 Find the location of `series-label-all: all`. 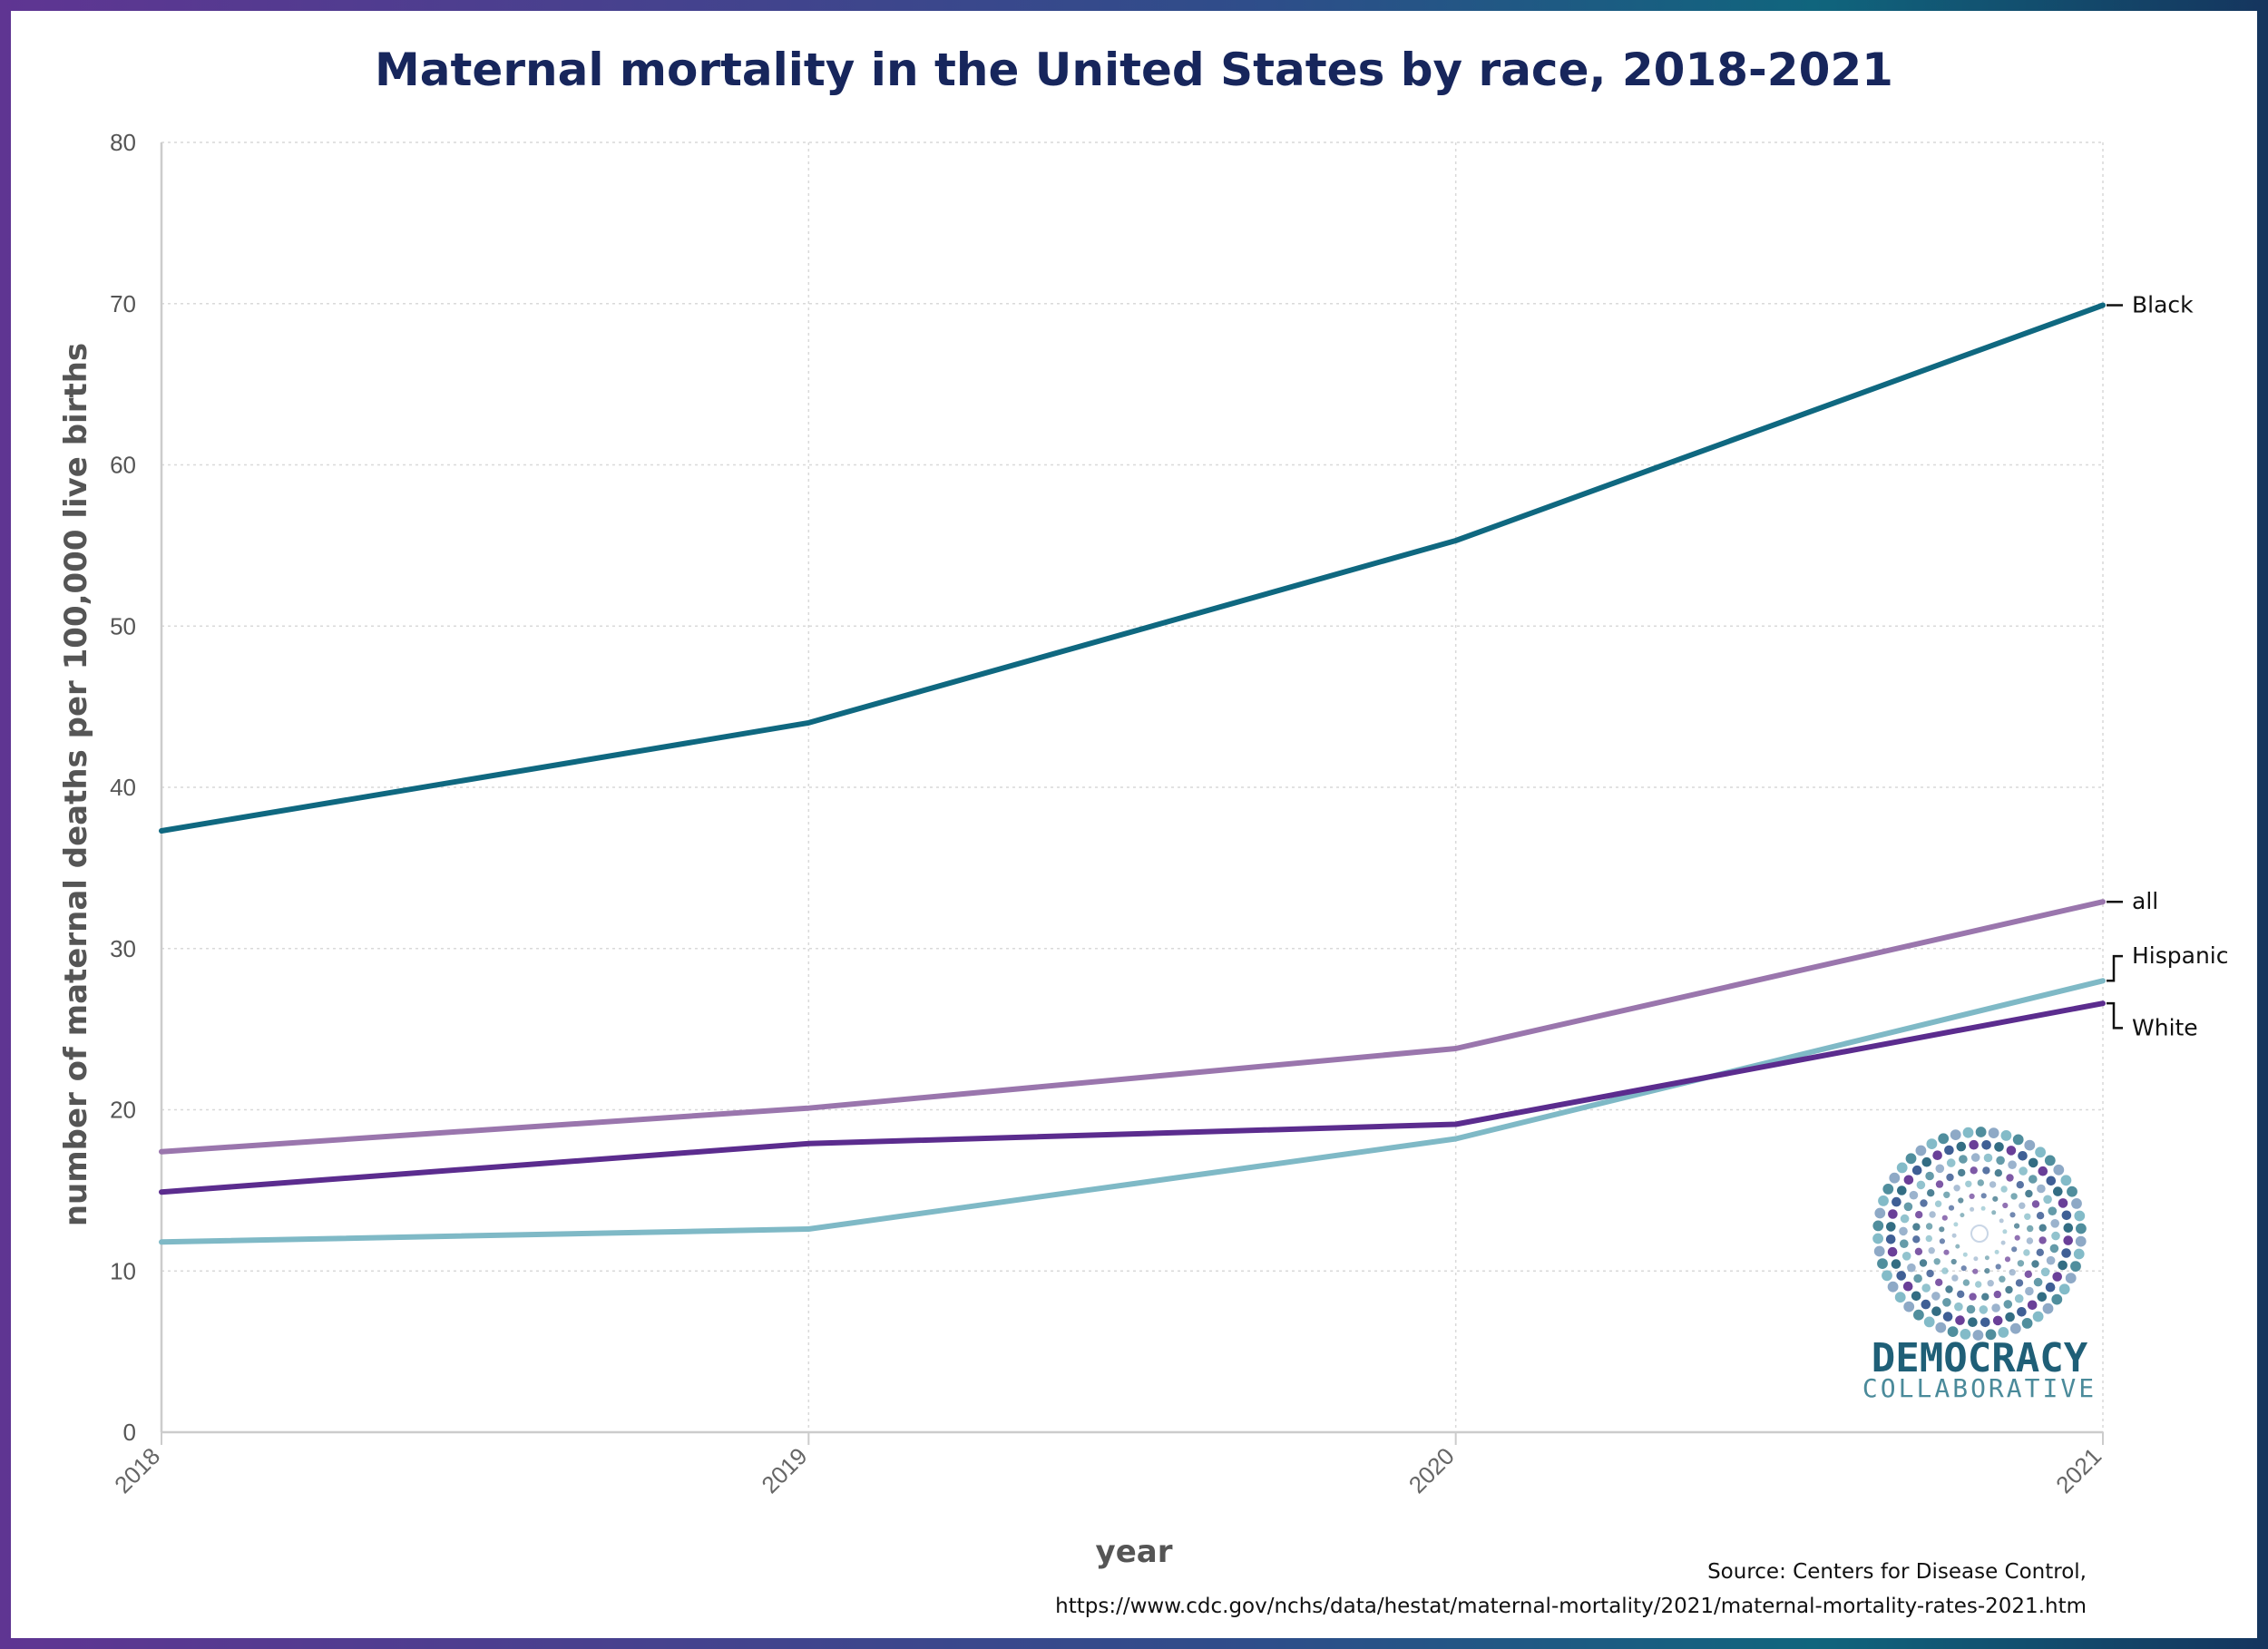

series-label-all: all is located at coordinates (2145, 901).